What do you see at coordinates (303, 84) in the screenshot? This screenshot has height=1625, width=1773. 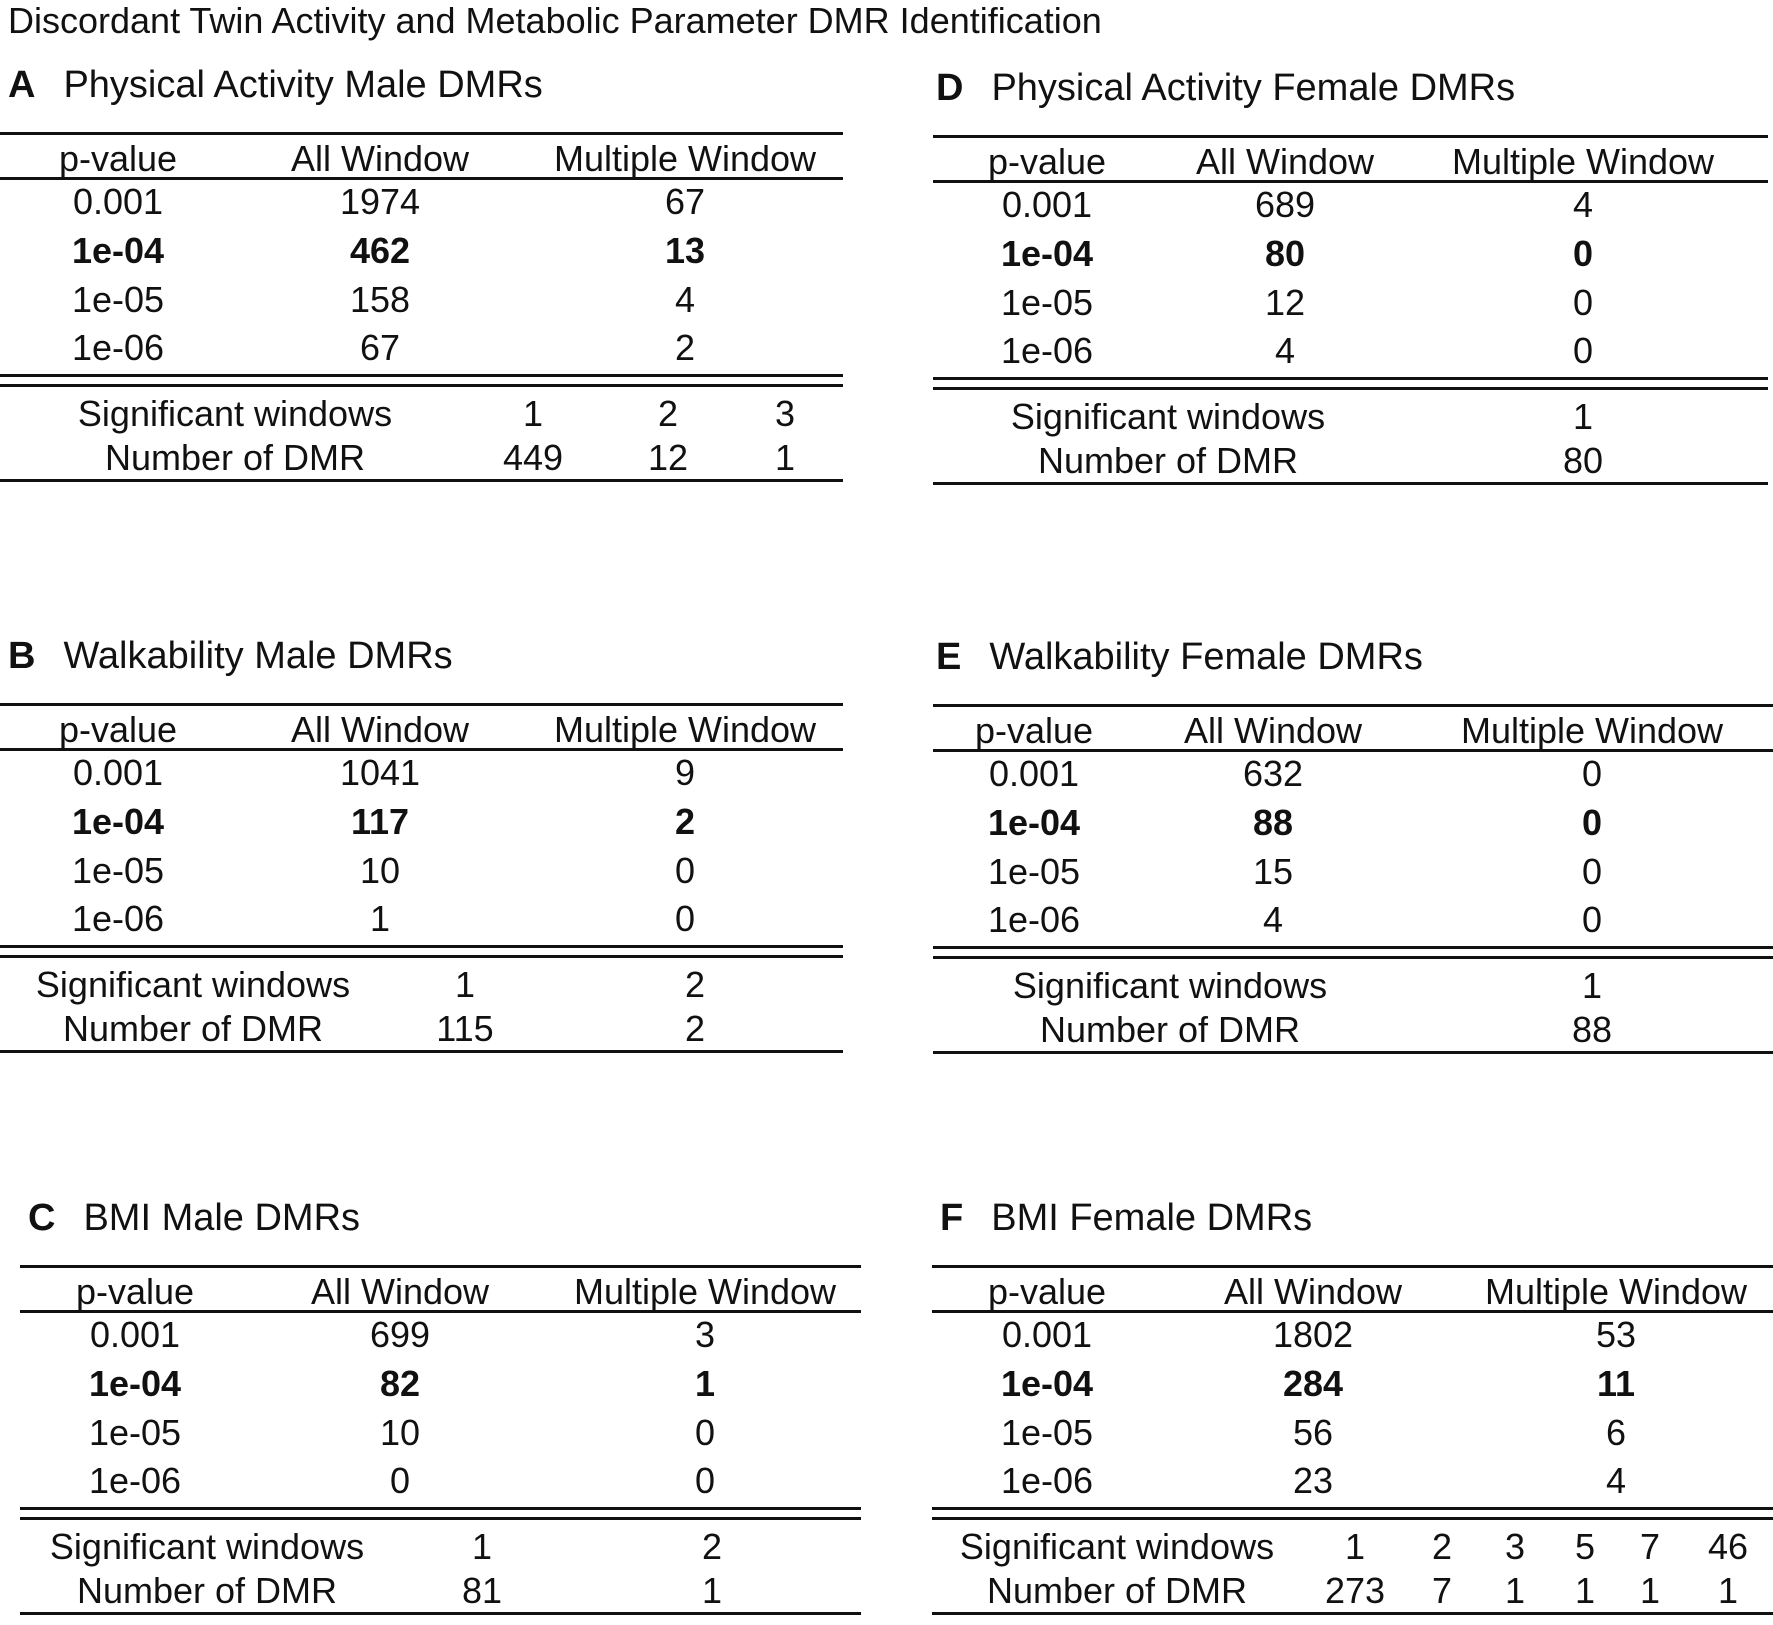 I see `panel-title: Physical Activity Male DMRs` at bounding box center [303, 84].